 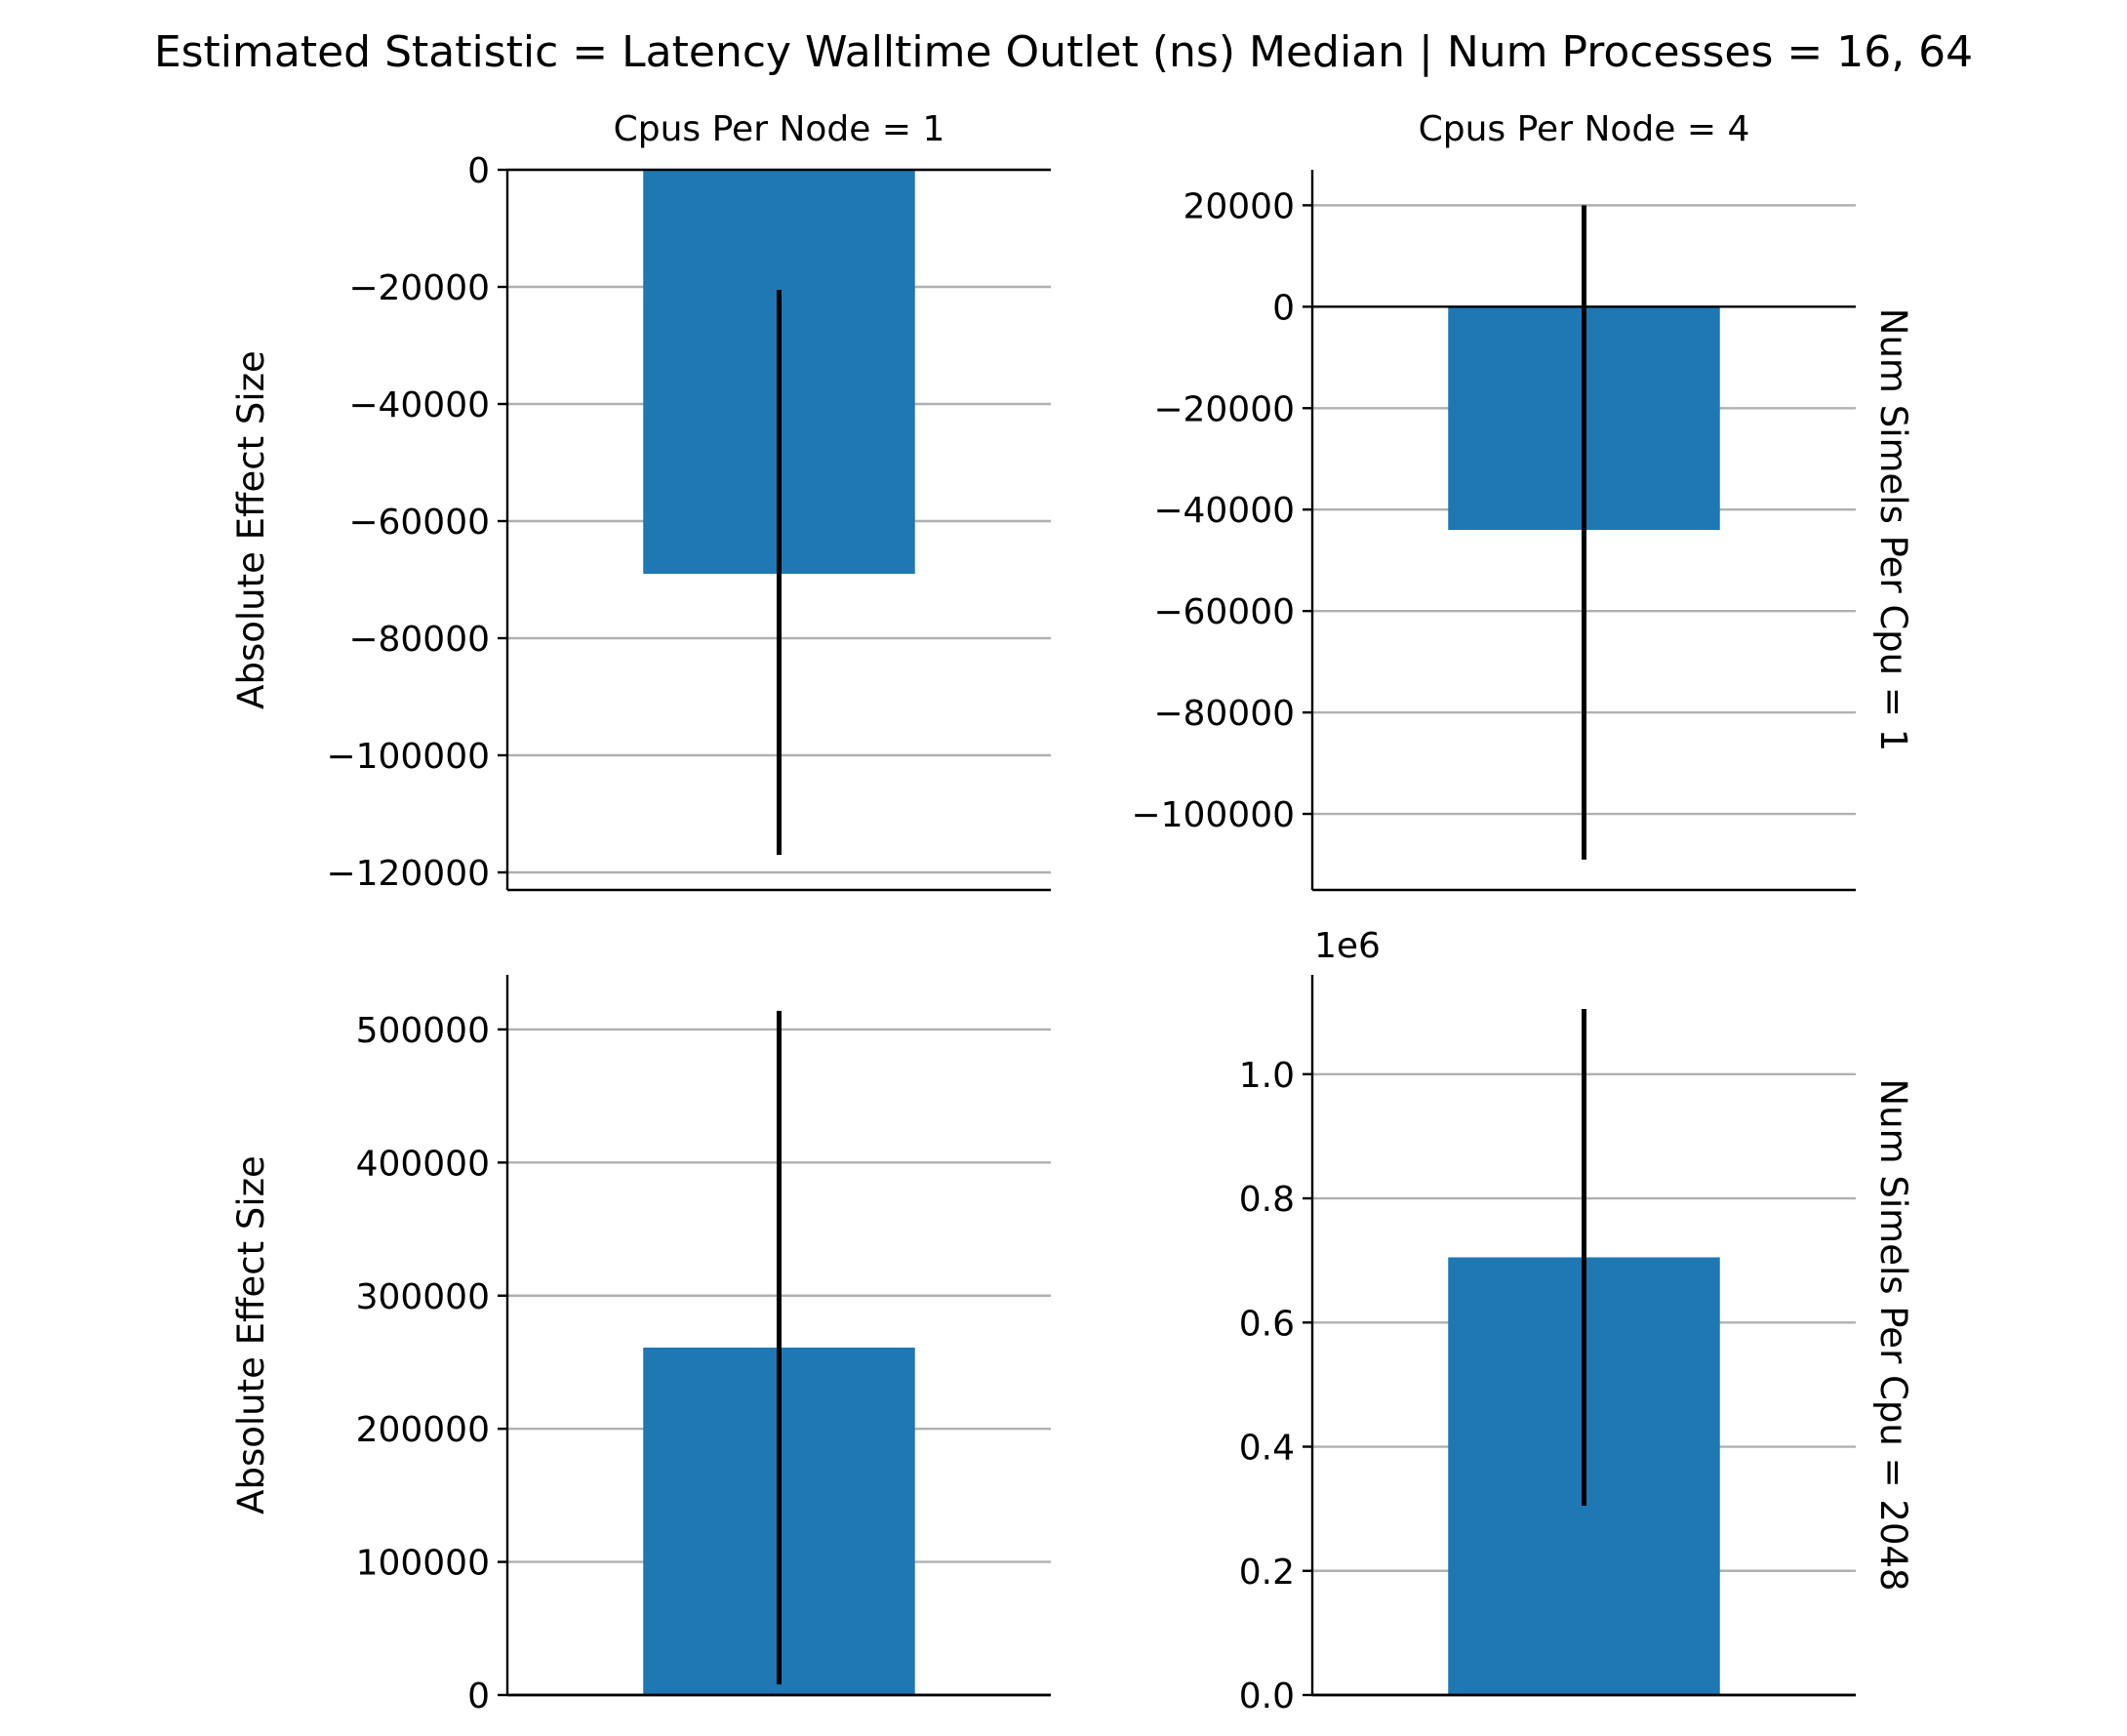 I want to click on y-tick-label: 0.2, so click(x=1267, y=1573).